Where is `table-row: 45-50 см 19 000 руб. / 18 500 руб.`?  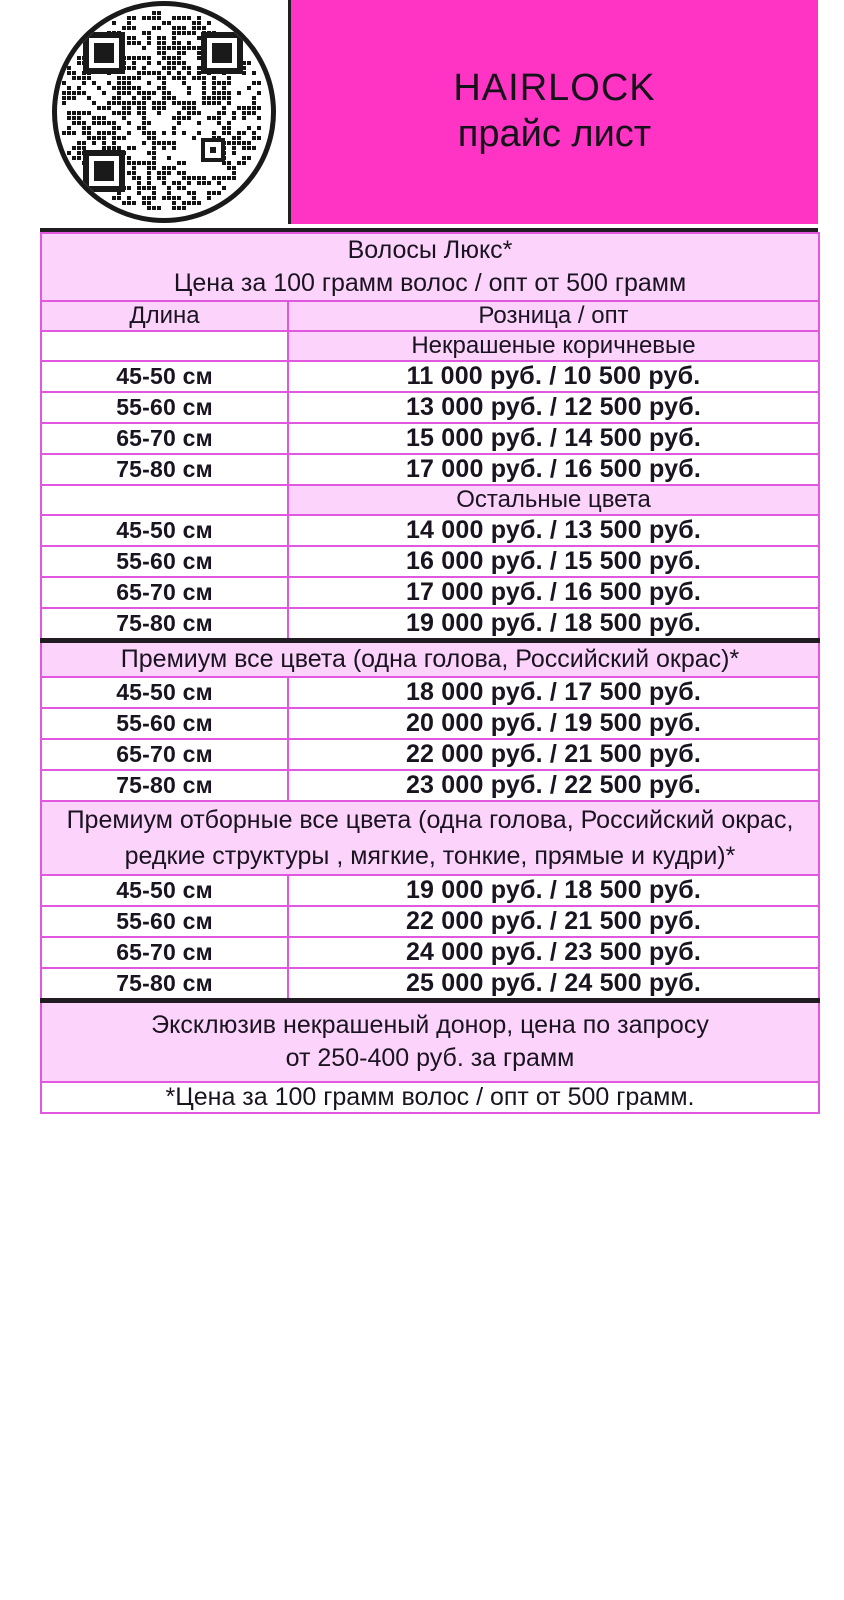 table-row: 45-50 см 19 000 руб. / 18 500 руб. is located at coordinates (430, 890).